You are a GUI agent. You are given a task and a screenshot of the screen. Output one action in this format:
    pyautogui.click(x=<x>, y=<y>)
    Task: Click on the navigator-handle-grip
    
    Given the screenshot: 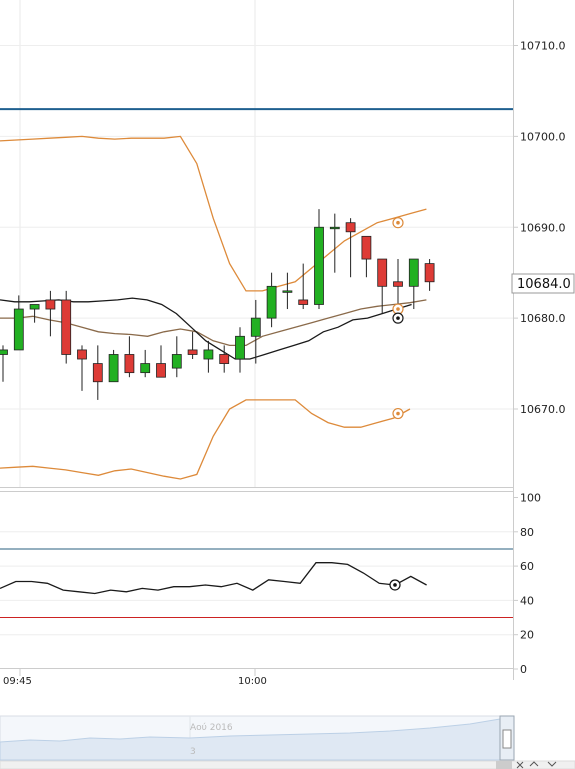 What is the action you would take?
    pyautogui.click(x=507, y=739)
    